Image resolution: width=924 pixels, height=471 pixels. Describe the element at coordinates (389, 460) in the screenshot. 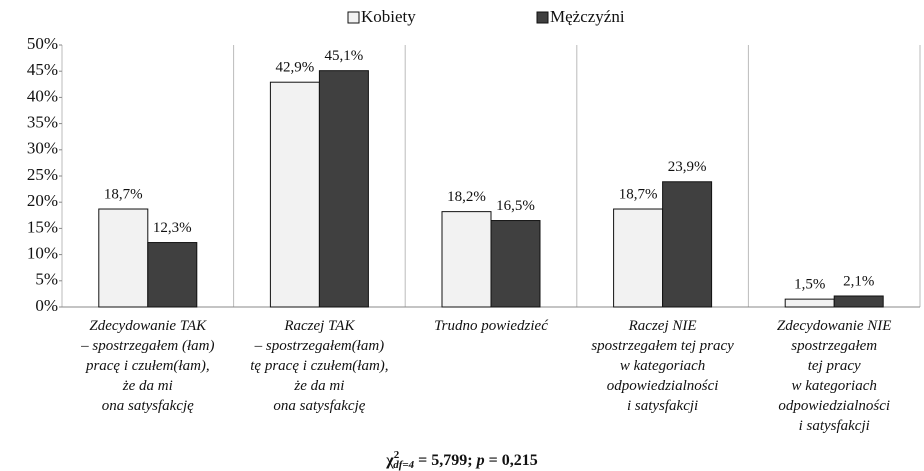

I see `annotation-symbol: χ` at that location.